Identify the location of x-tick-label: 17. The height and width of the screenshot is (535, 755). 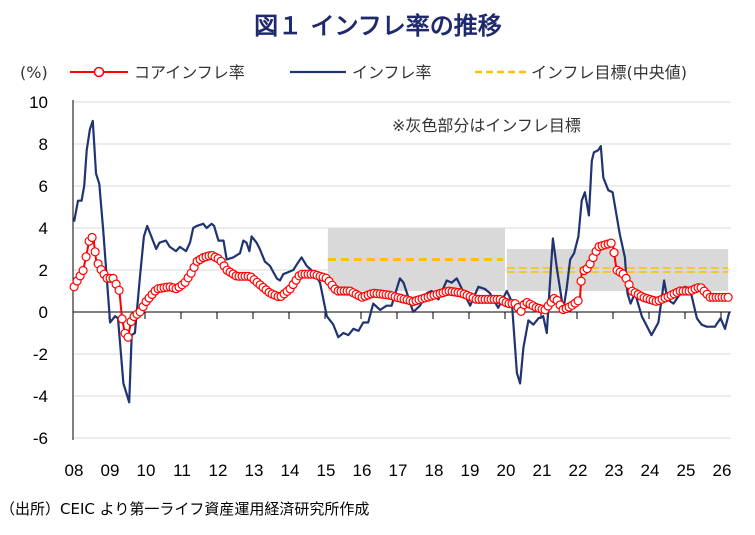
(398, 470).